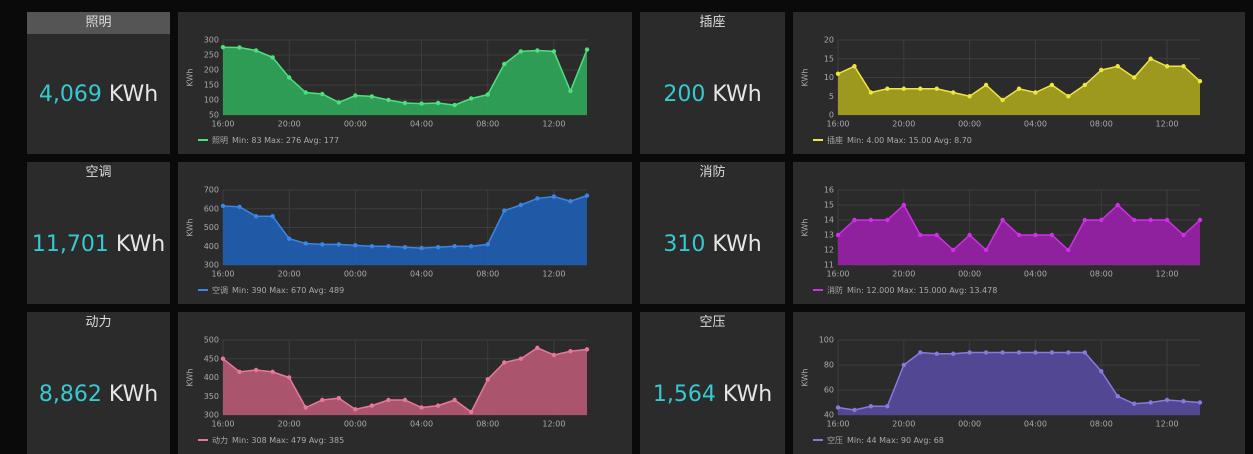 The image size is (1253, 454). I want to click on legend-stats: Min: 44 Max: 90 Avg: 68, so click(895, 440).